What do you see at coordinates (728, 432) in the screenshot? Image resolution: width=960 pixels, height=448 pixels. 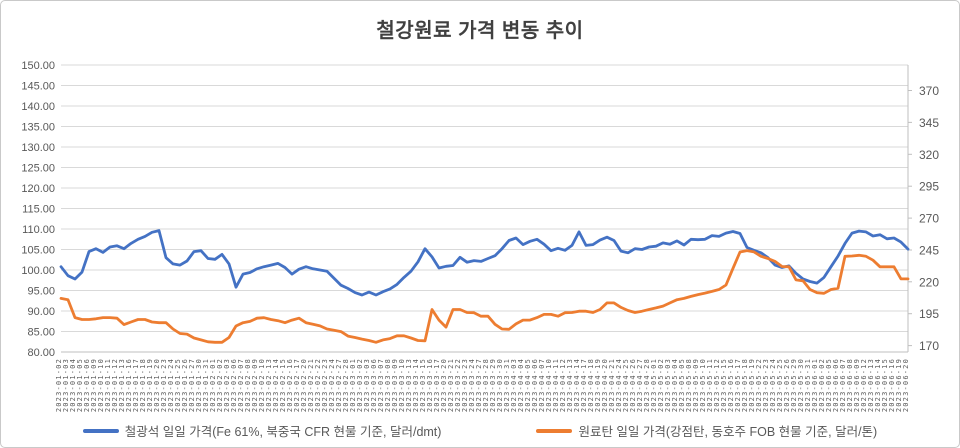 I see `coking-coal-legend-label: 원료탄 일일 가격(강점탄, 동호주 FOB 현물 기준, 달러/톤)` at bounding box center [728, 432].